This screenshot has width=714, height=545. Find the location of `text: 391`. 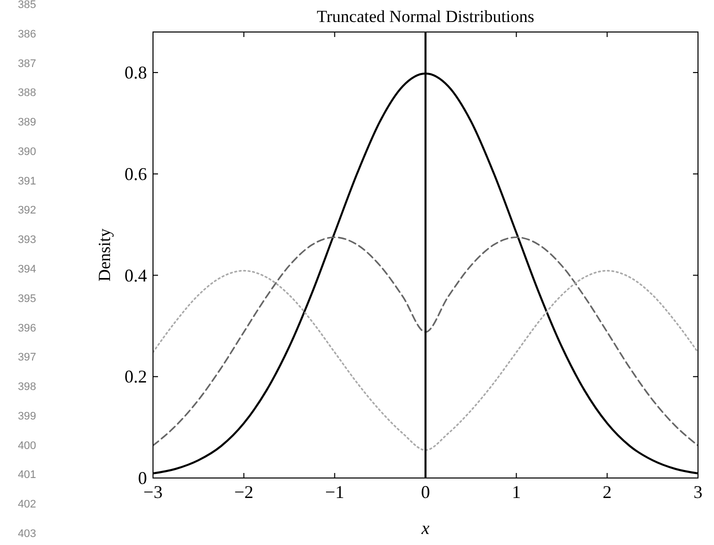

text: 391 is located at coordinates (27, 181).